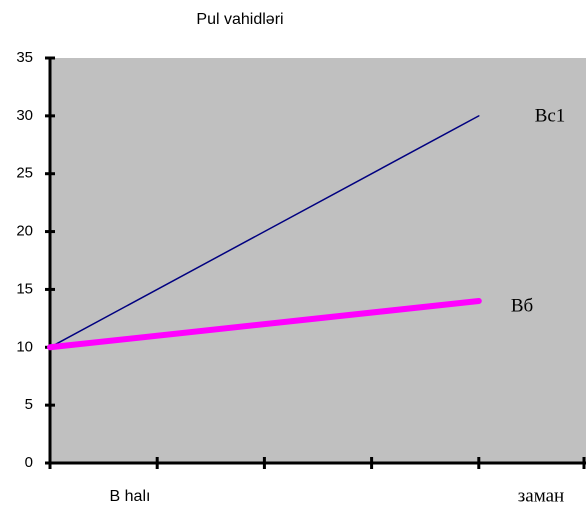  What do you see at coordinates (541, 495) in the screenshot?
I see `x-axis-label: заман` at bounding box center [541, 495].